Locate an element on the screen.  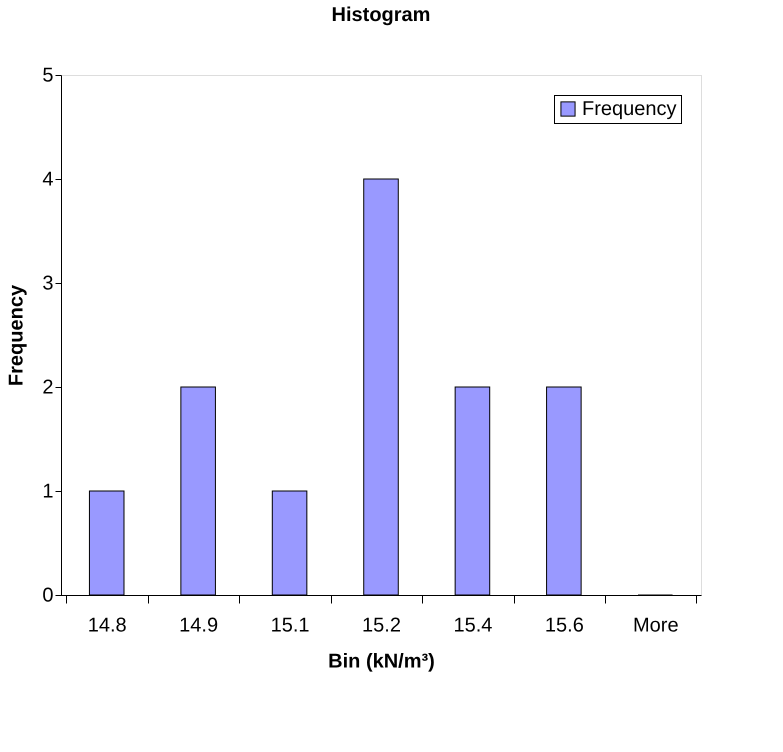
x-axis-title: Bin (kN/m³) is located at coordinates (381, 661).